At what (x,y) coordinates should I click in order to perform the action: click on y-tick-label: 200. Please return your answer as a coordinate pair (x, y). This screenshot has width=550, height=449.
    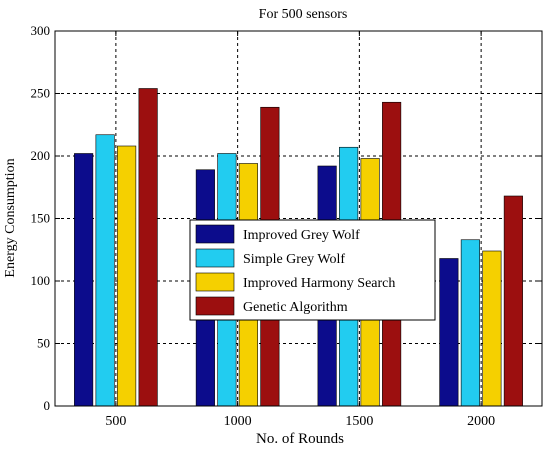
    Looking at the image, I should click on (41, 155).